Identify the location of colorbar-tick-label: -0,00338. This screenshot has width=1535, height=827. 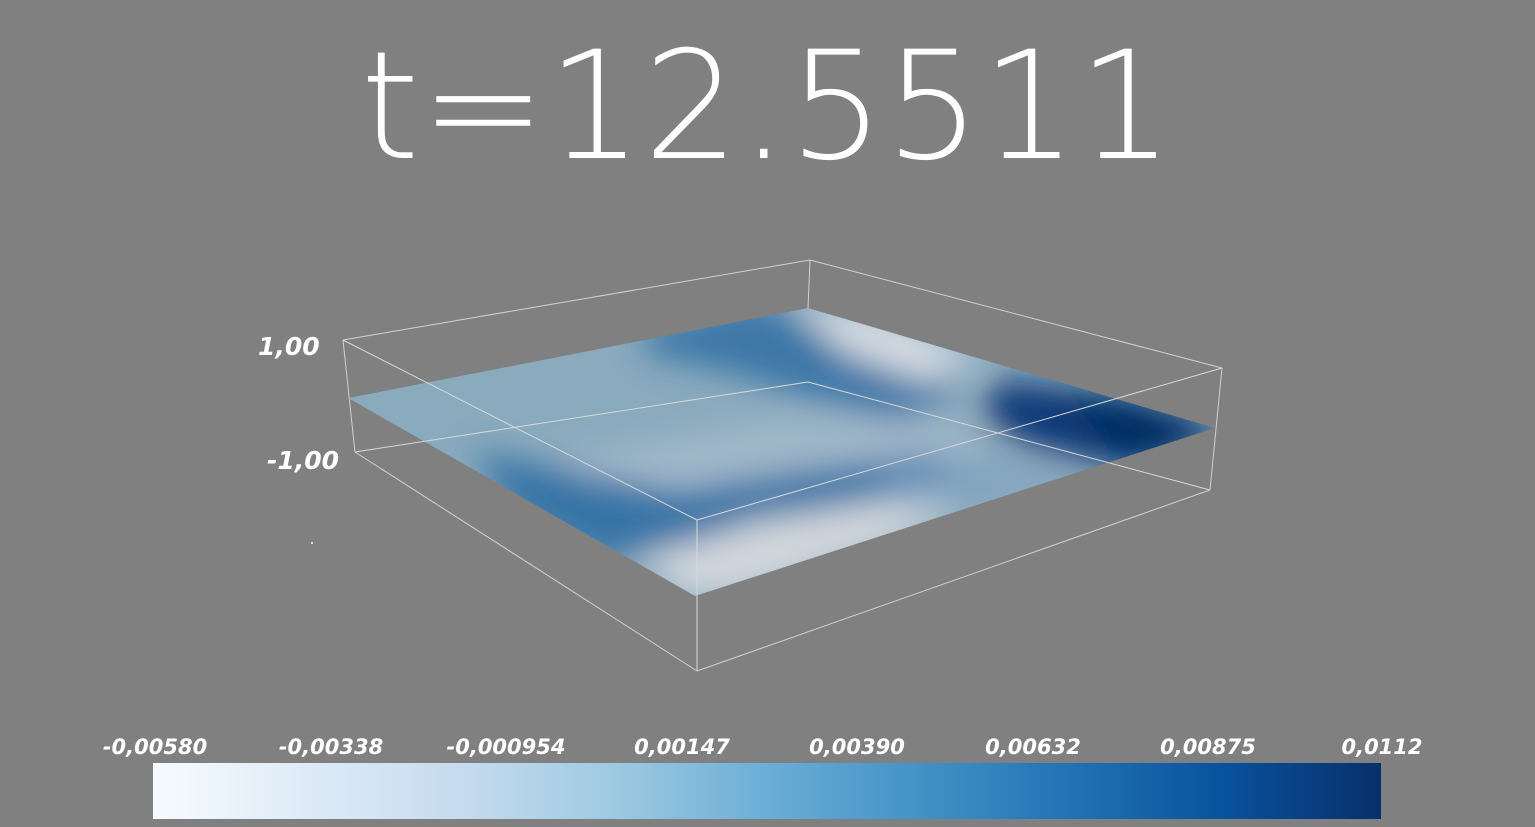
(331, 747).